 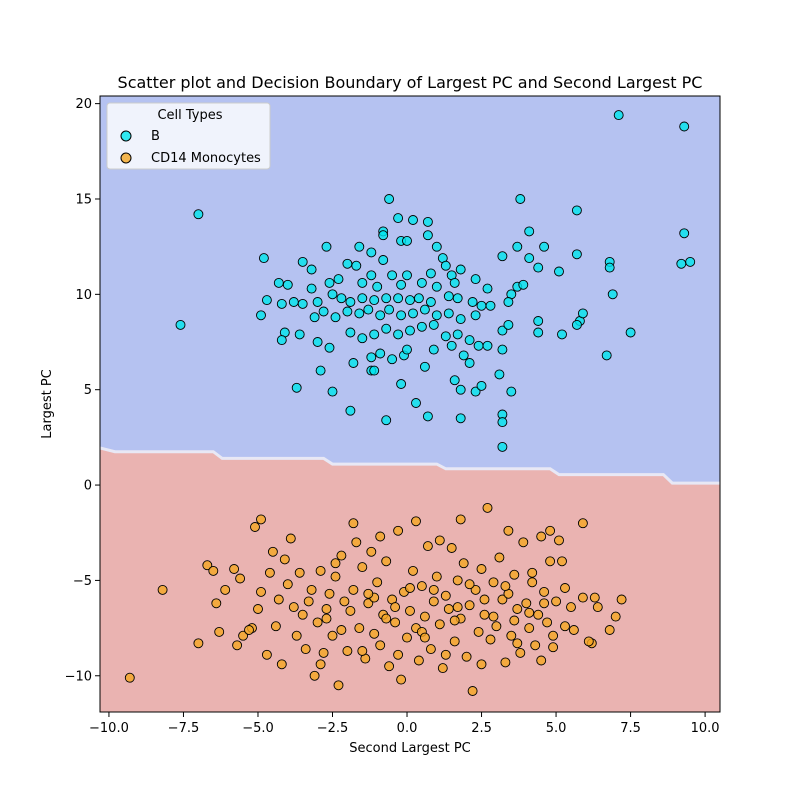 What do you see at coordinates (184, 728) in the screenshot?
I see `x-tick-label: −7.5` at bounding box center [184, 728].